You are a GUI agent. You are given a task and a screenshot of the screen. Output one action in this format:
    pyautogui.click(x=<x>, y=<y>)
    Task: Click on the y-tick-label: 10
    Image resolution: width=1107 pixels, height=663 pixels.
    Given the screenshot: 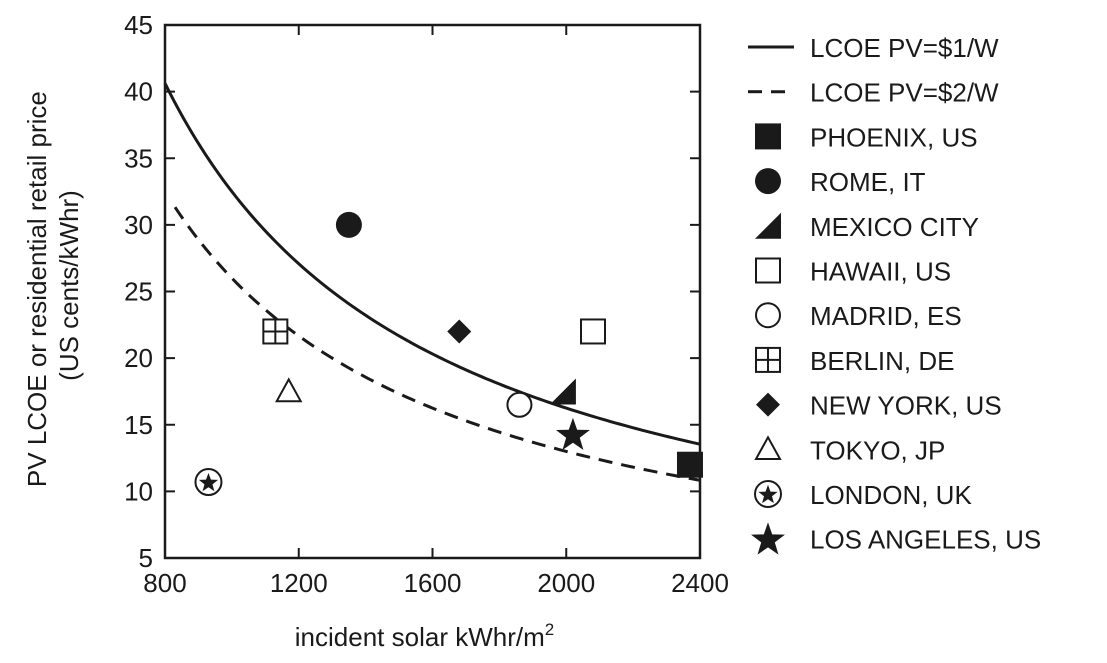 What is the action you would take?
    pyautogui.click(x=138, y=491)
    